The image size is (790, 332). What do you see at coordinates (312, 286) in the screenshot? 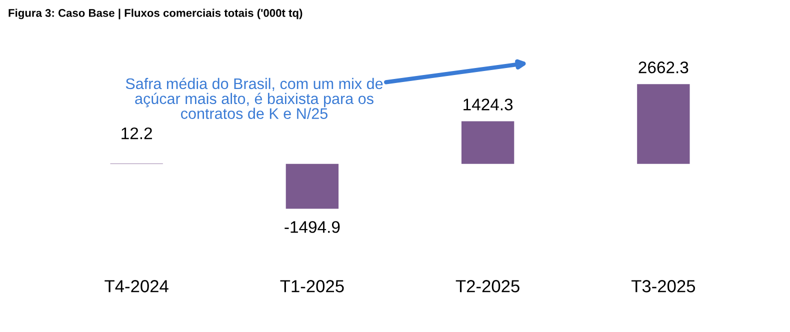
I see `x-tick-label: T1-2025` at bounding box center [312, 286].